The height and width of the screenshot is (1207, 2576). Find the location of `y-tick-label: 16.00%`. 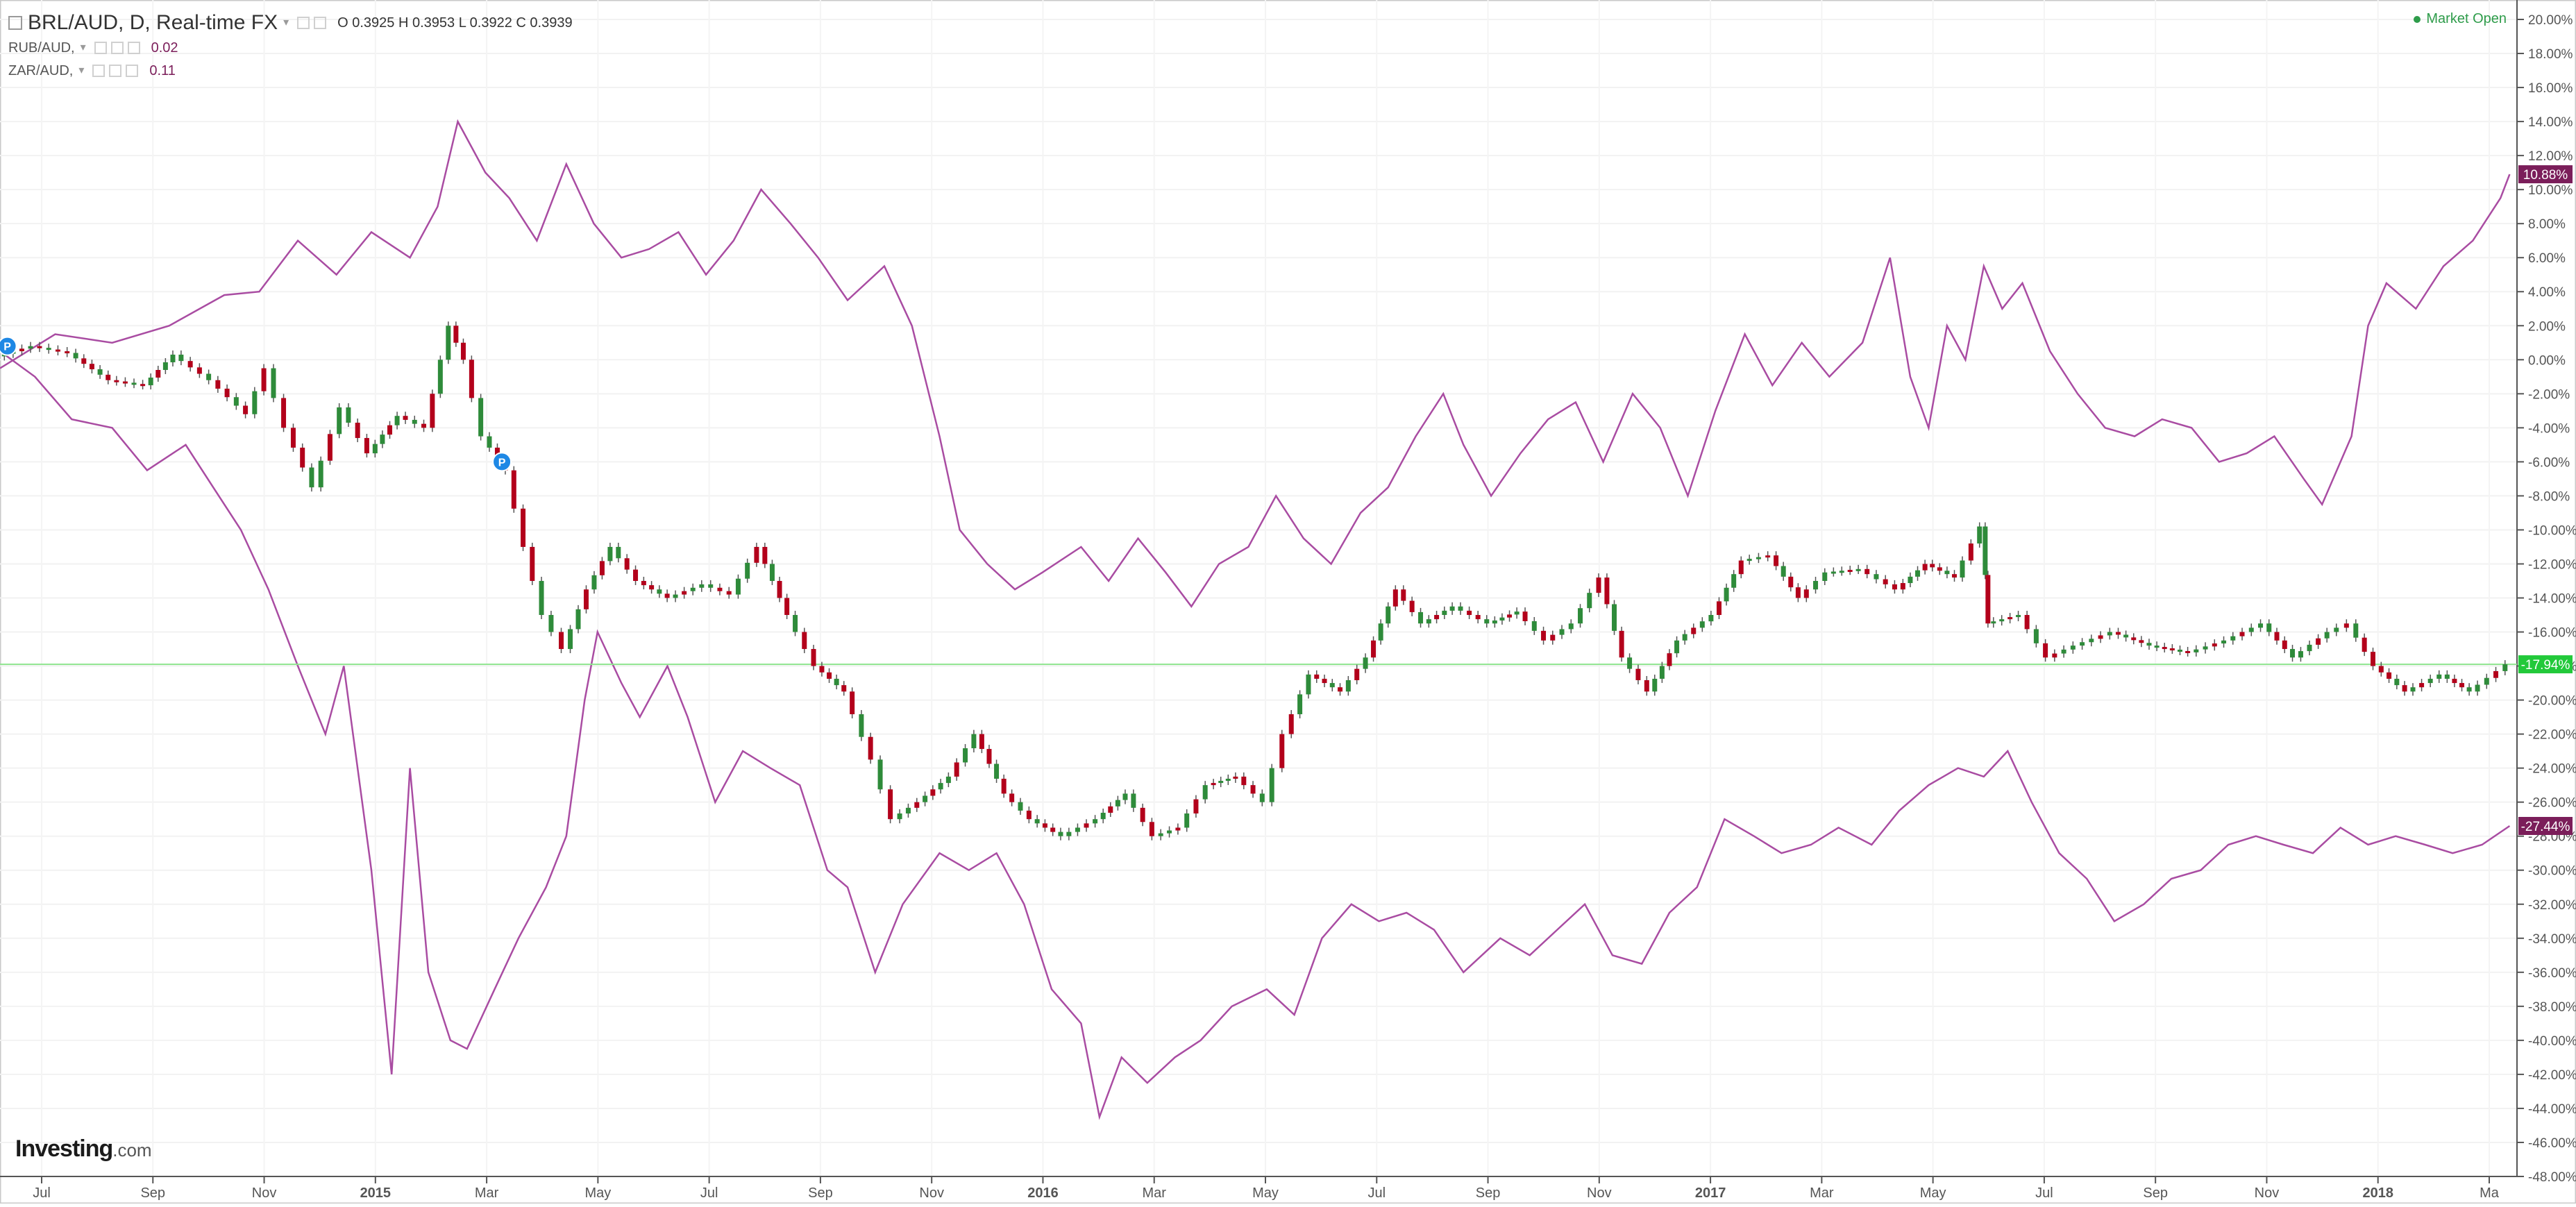

y-tick-label: 16.00% is located at coordinates (2550, 88).